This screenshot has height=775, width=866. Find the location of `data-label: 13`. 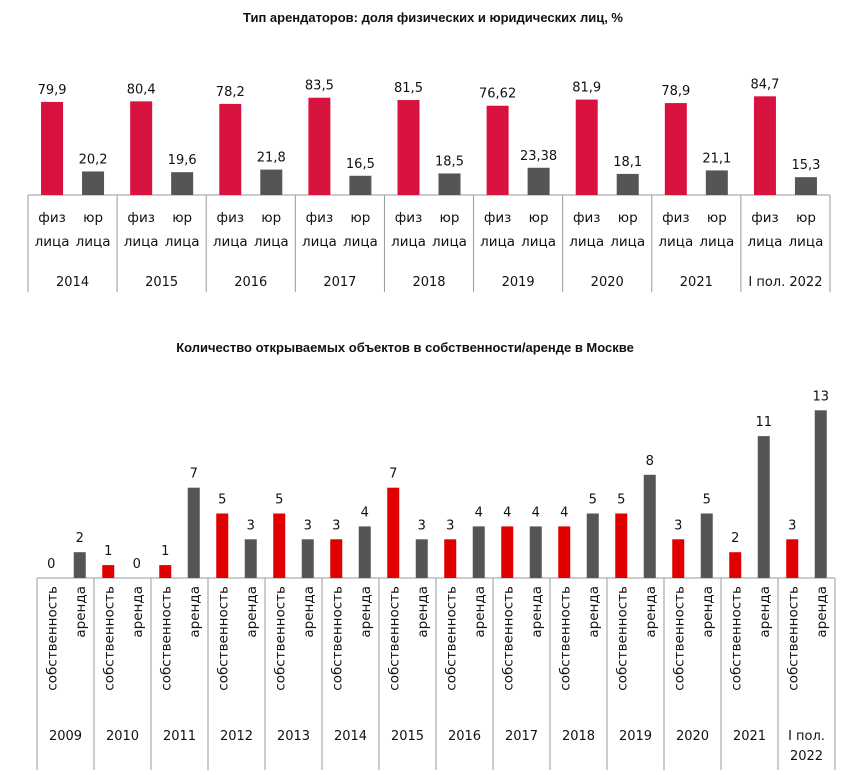

data-label: 13 is located at coordinates (820, 396).